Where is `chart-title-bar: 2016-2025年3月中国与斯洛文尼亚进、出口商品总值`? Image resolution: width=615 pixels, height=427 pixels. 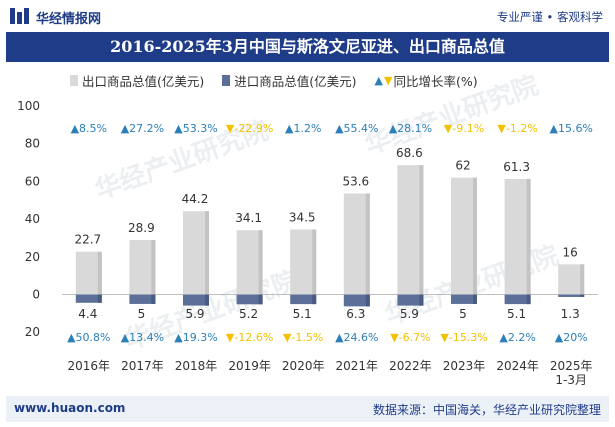 chart-title-bar: 2016-2025年3月中国与斯洛文尼亚进、出口商品总值 is located at coordinates (307, 47).